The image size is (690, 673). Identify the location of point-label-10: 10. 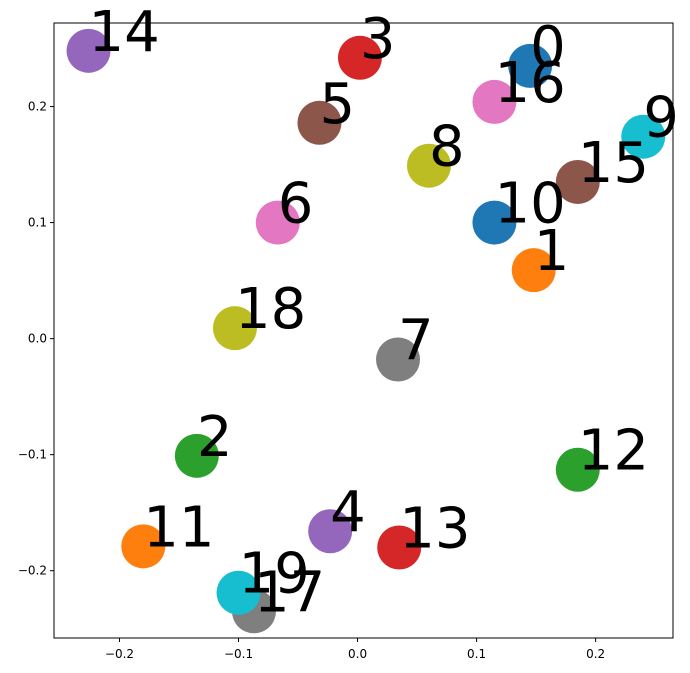
(529, 204).